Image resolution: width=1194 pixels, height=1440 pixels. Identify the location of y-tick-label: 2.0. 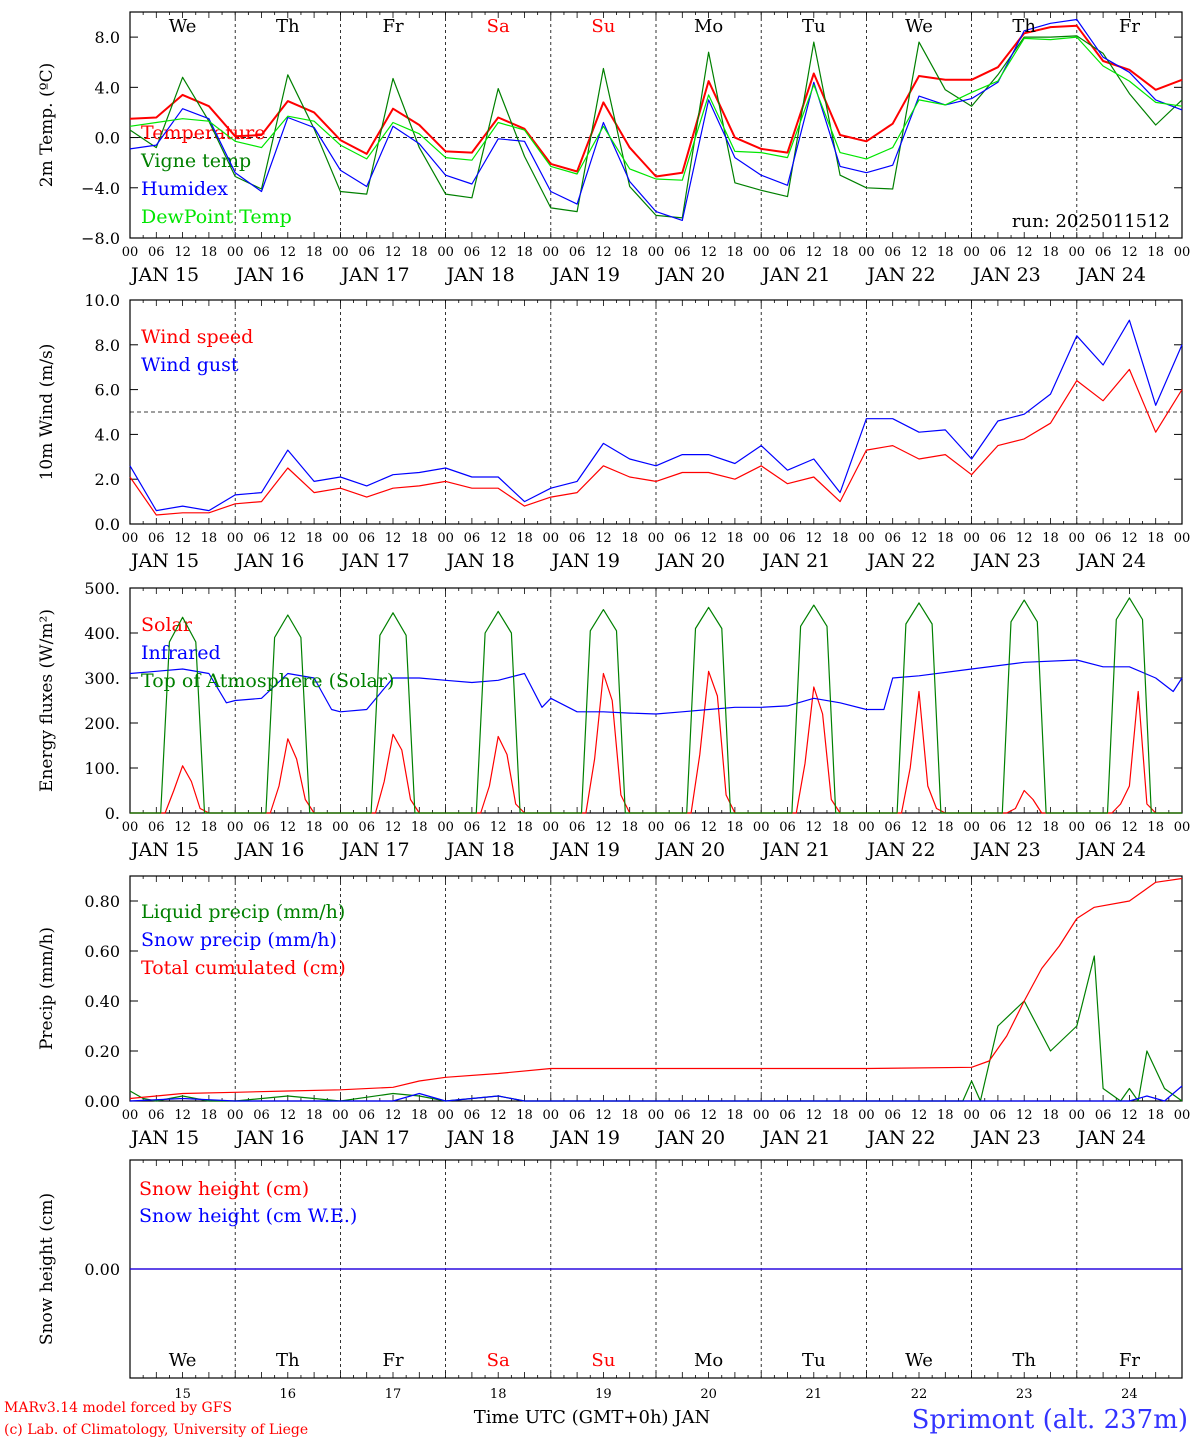
(107, 479).